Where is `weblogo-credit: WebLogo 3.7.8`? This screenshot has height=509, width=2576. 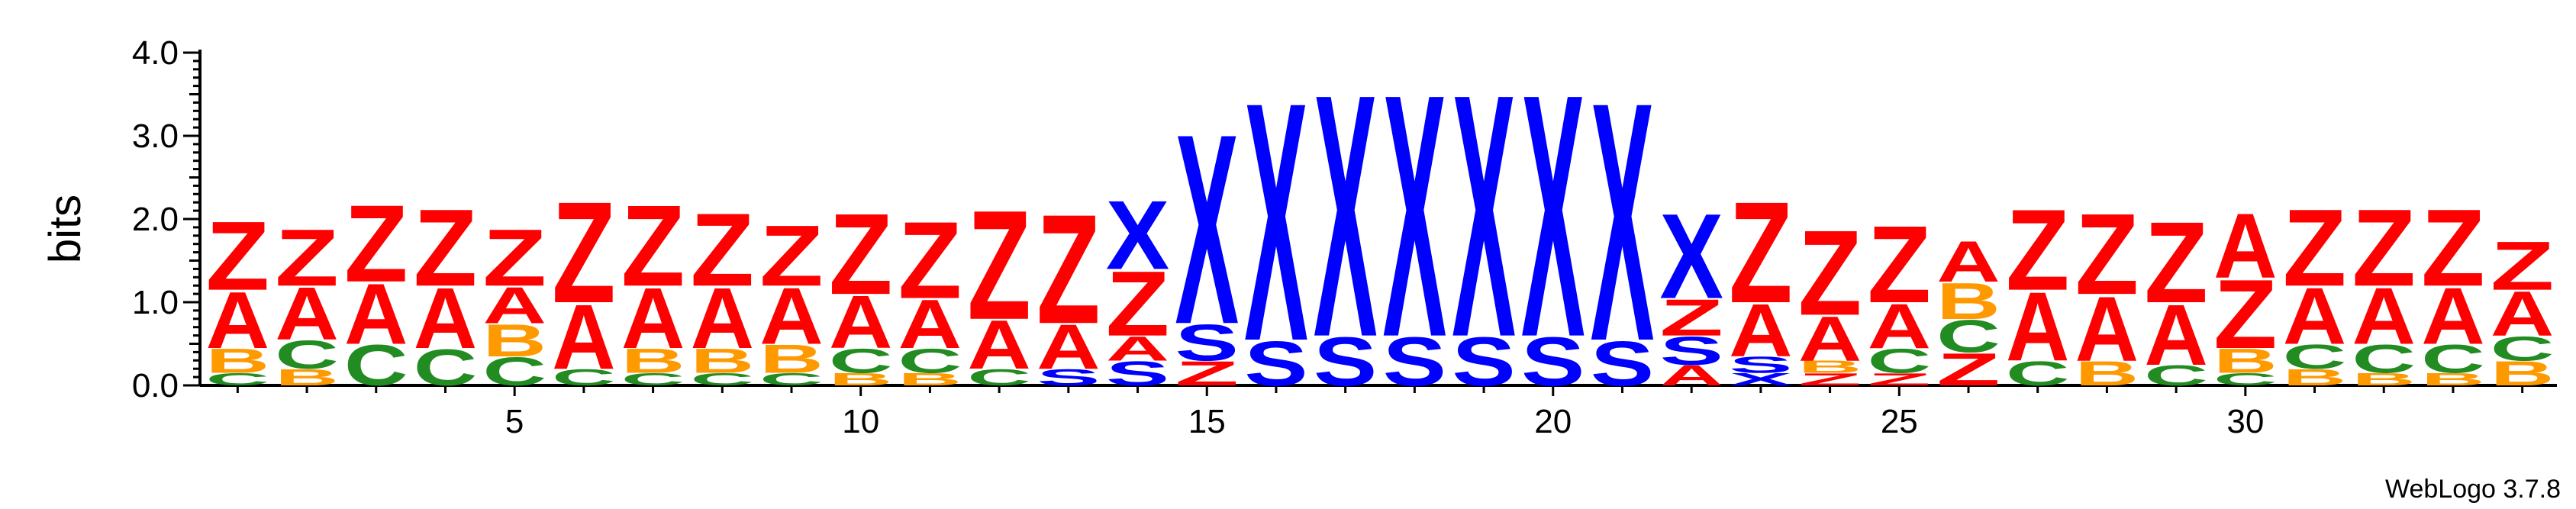 weblogo-credit: WebLogo 3.7.8 is located at coordinates (2473, 489).